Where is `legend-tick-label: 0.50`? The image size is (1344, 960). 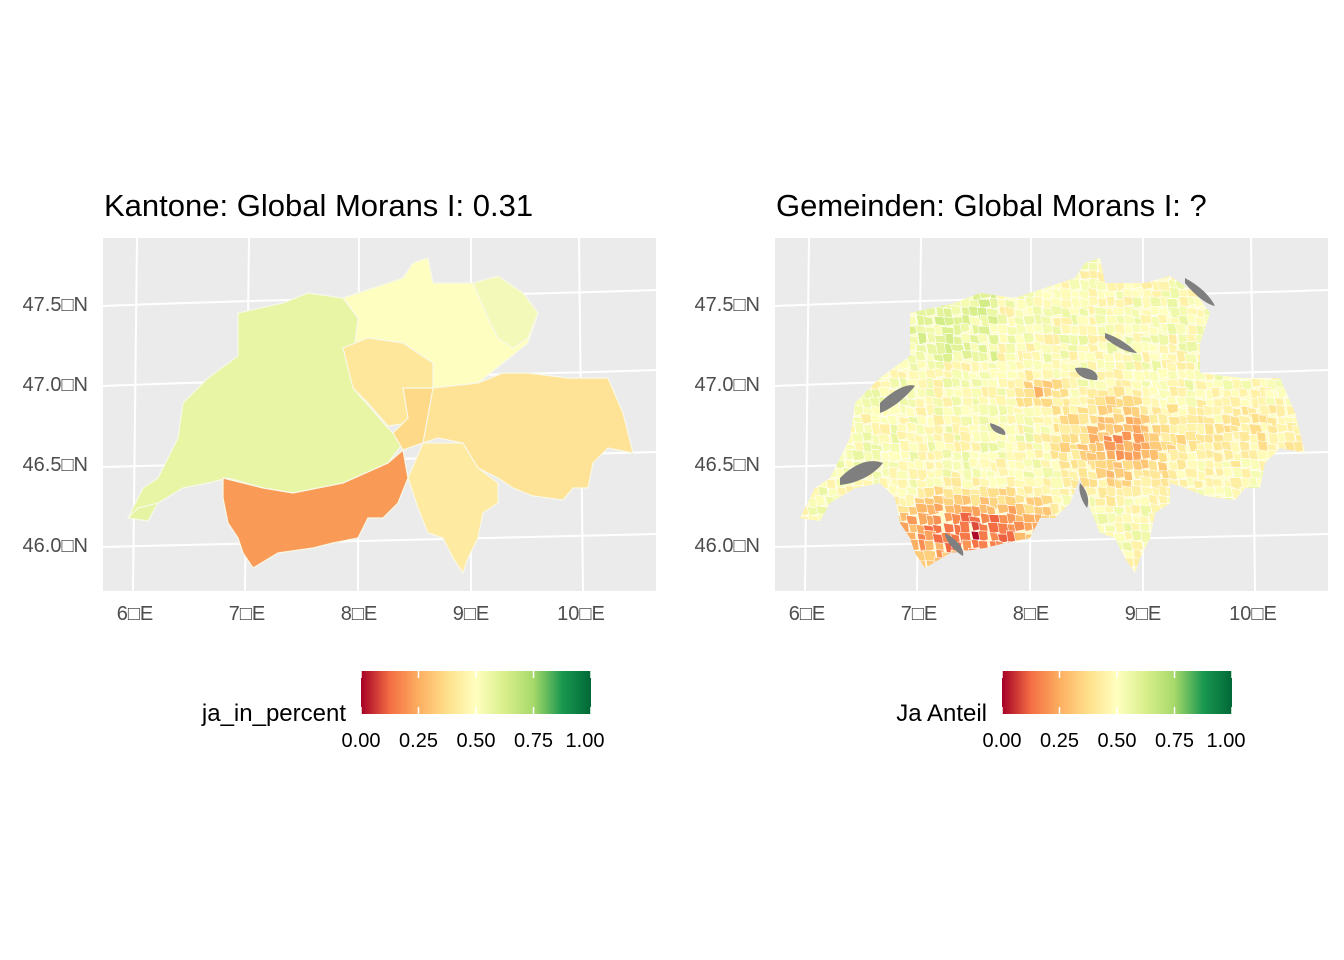 legend-tick-label: 0.50 is located at coordinates (476, 741).